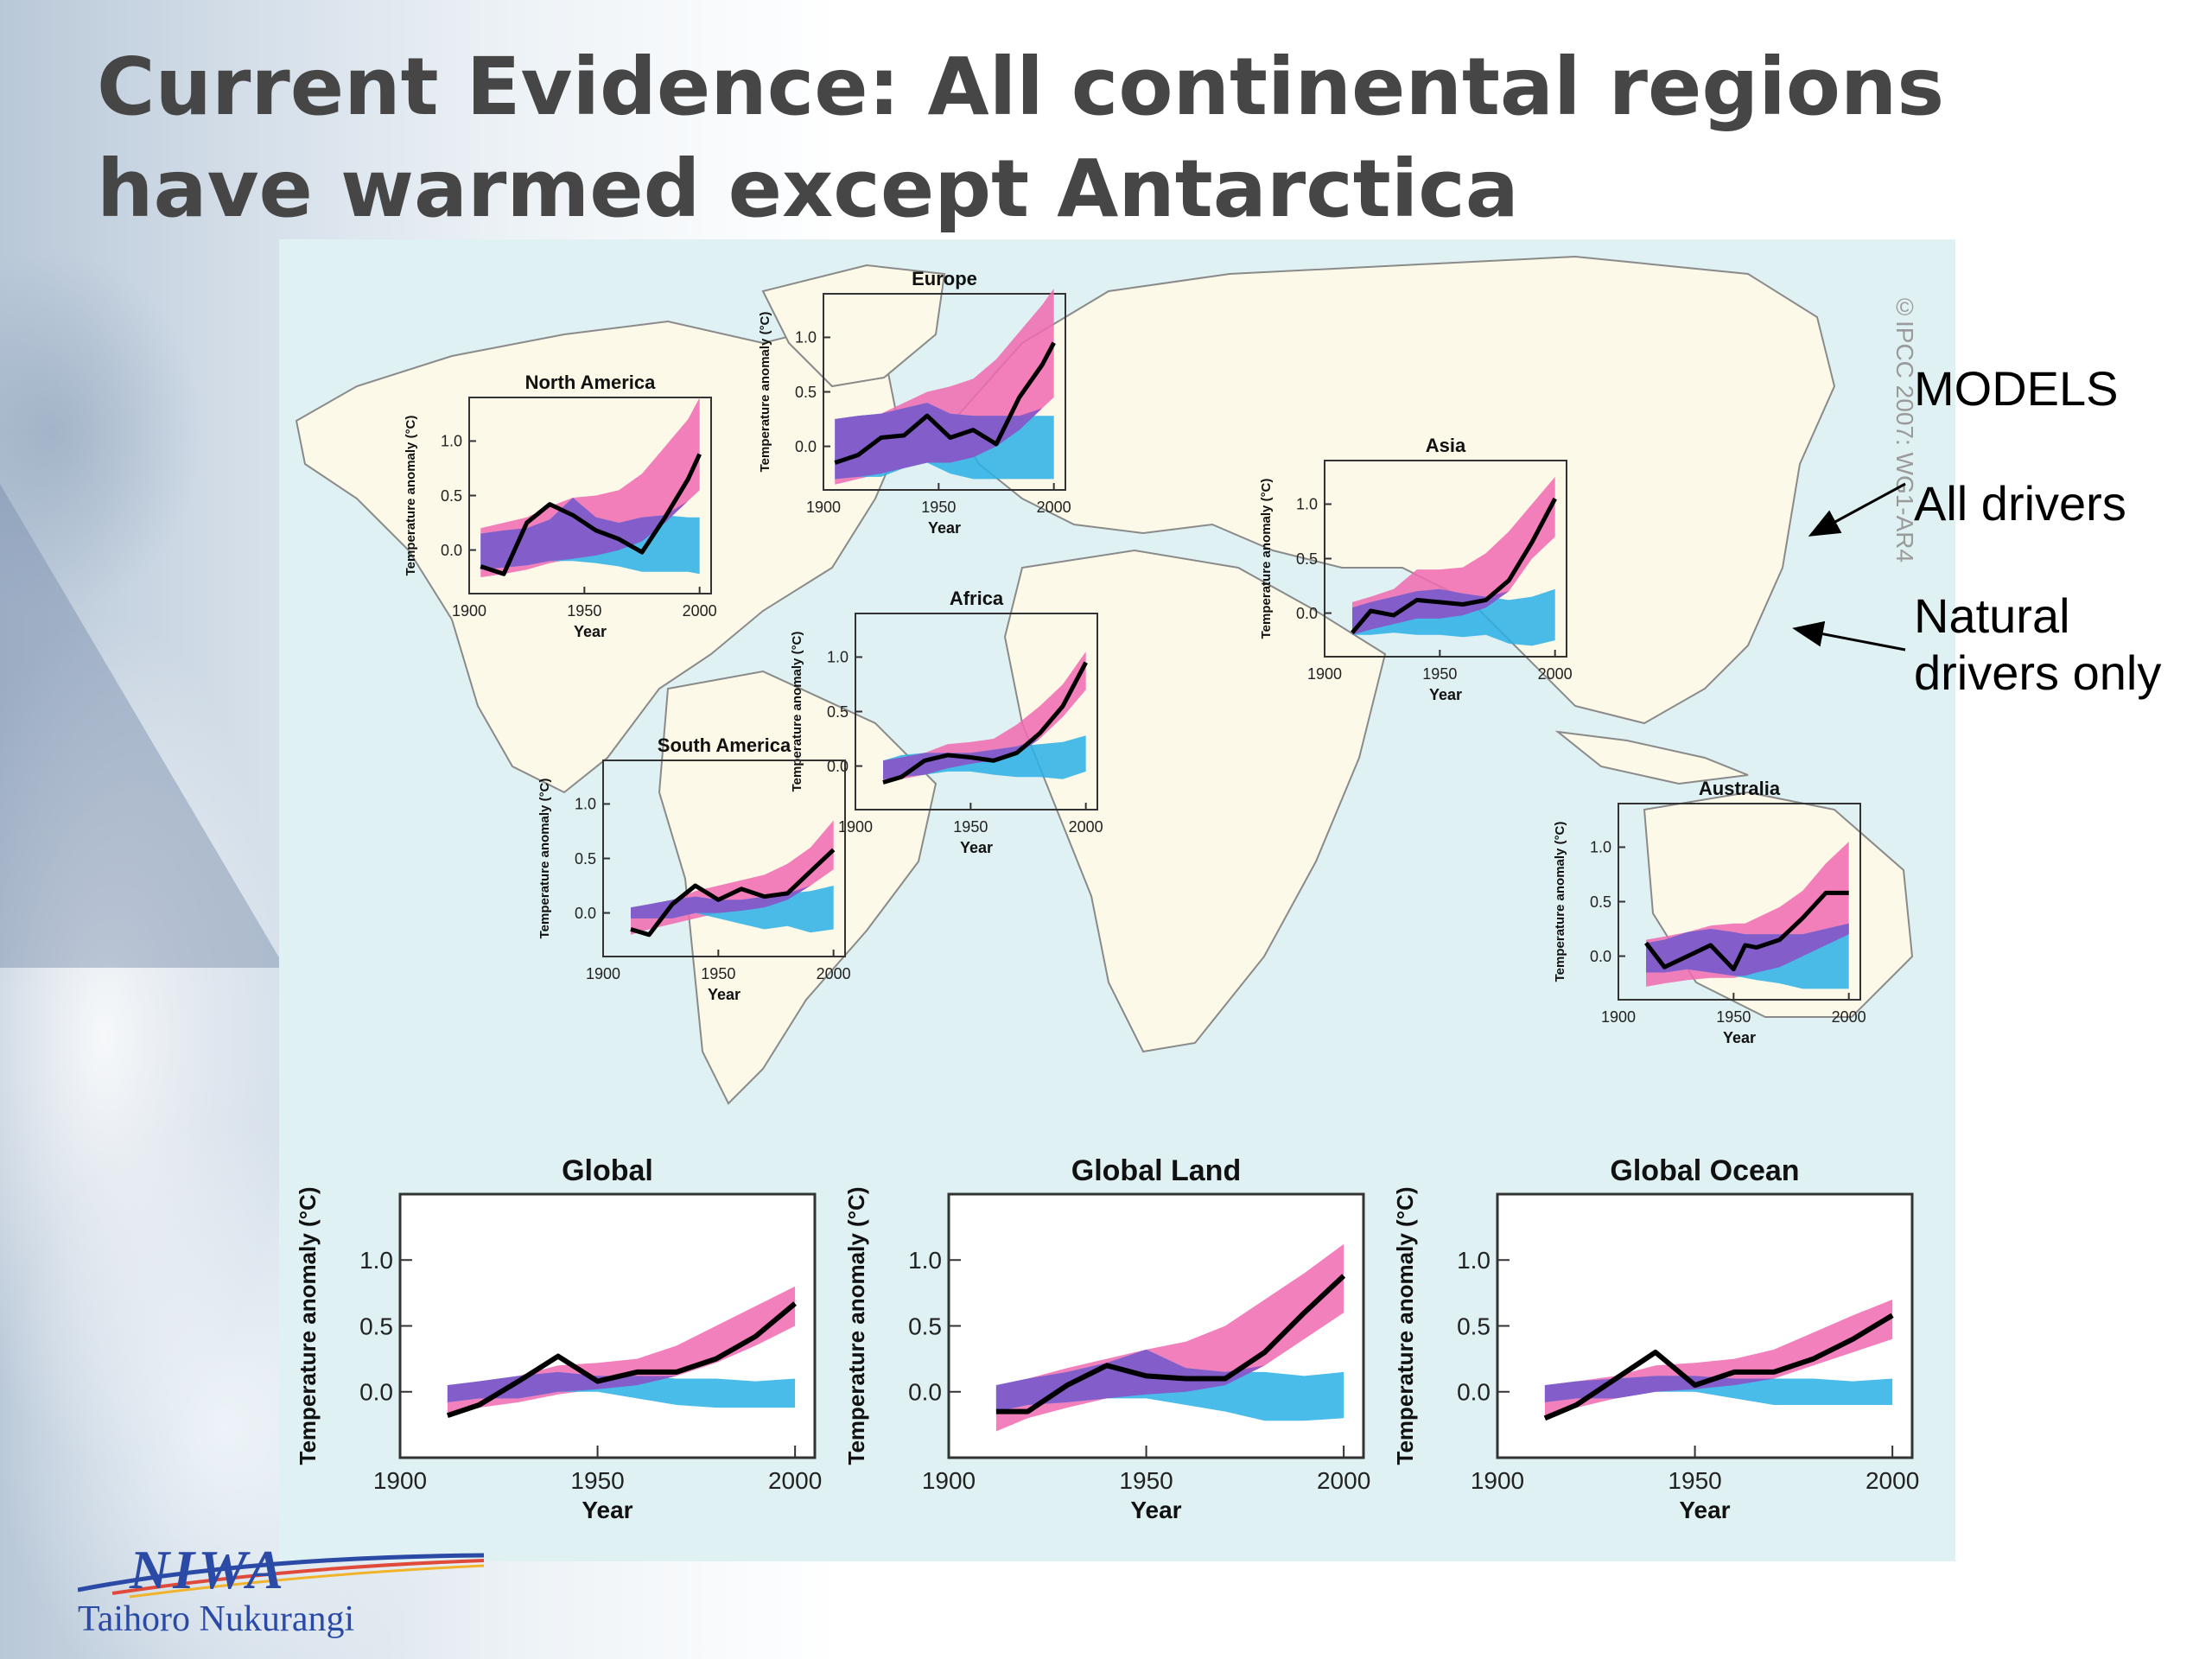 The image size is (2212, 1659). I want to click on land-eurasia, so click(1393, 490).